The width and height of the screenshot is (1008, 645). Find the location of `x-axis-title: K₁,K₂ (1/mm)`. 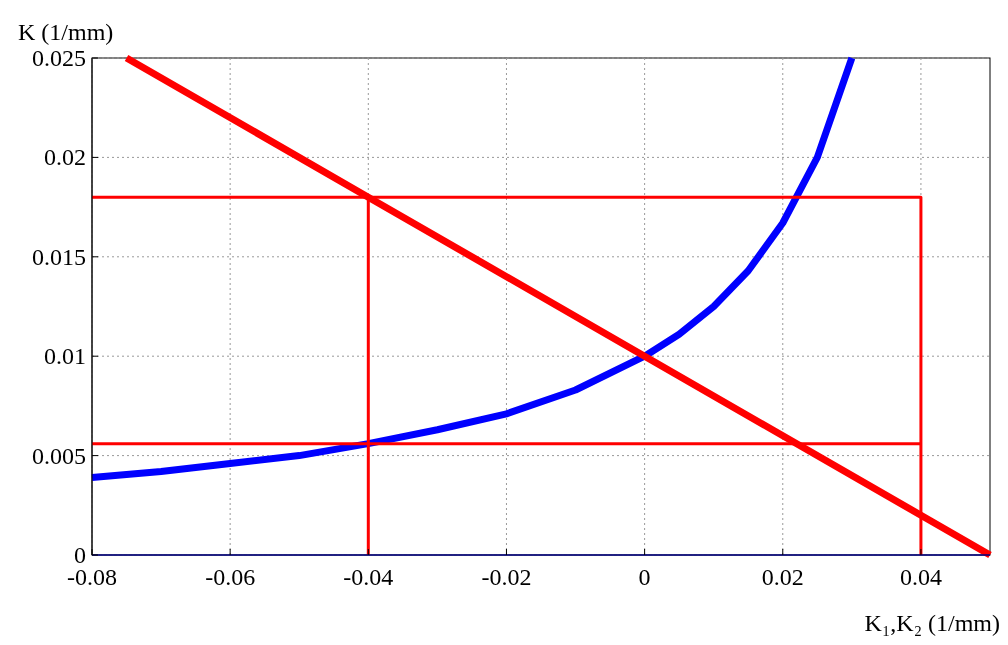

x-axis-title: K₁,K₂ (1/mm) is located at coordinates (932, 623).